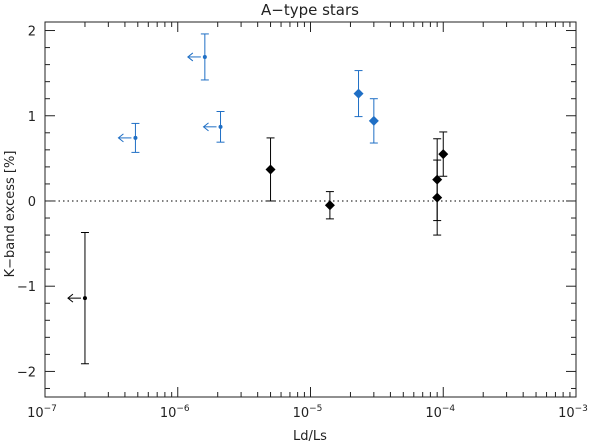 Image resolution: width=600 pixels, height=445 pixels. I want to click on x-tick-label: 10⁻³, so click(573, 412).